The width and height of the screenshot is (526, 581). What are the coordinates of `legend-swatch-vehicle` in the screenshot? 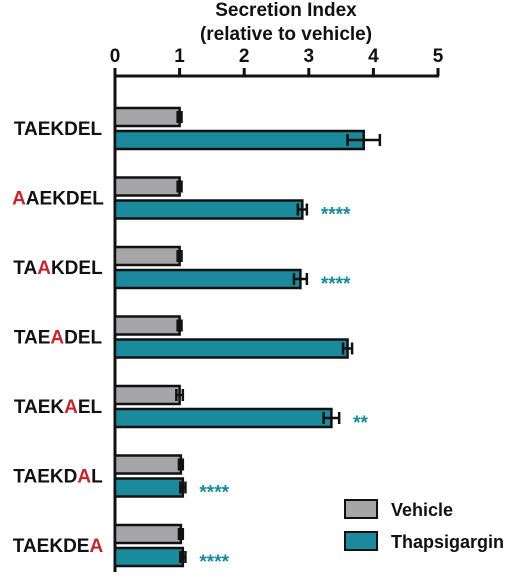 It's located at (361, 509).